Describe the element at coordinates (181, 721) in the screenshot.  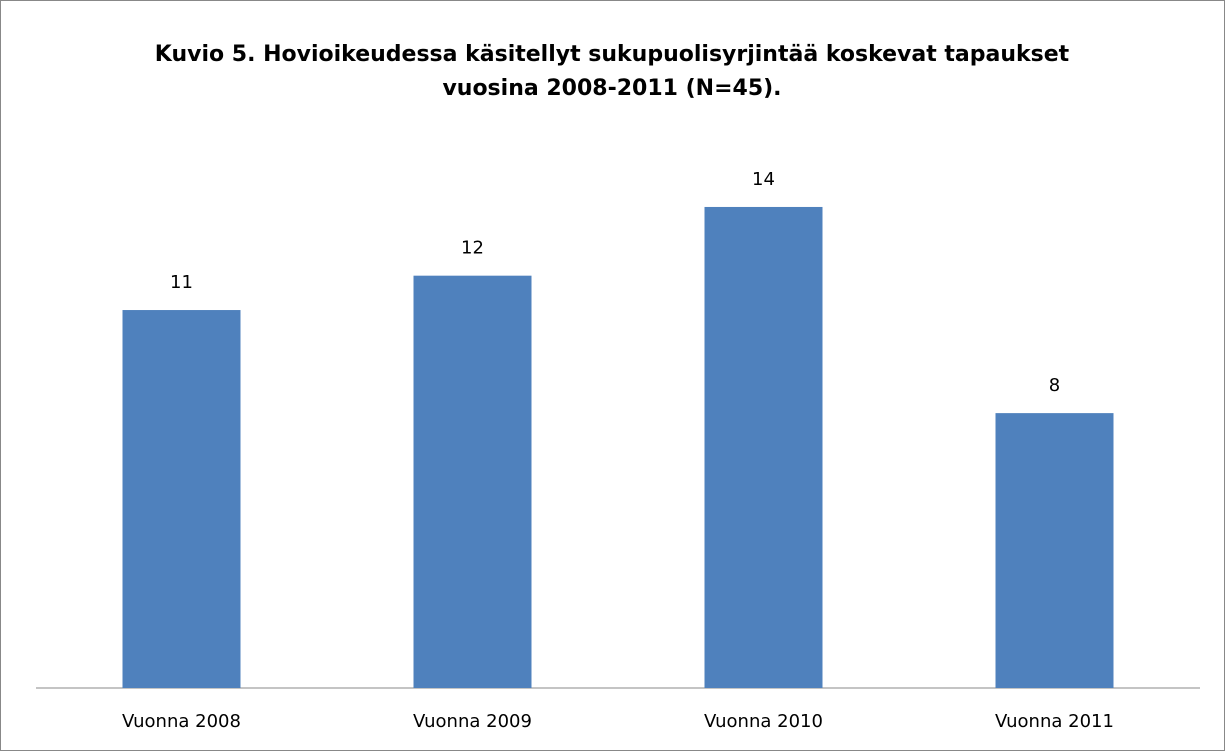
I see `x-tick-label: Vuonna 2008` at that location.